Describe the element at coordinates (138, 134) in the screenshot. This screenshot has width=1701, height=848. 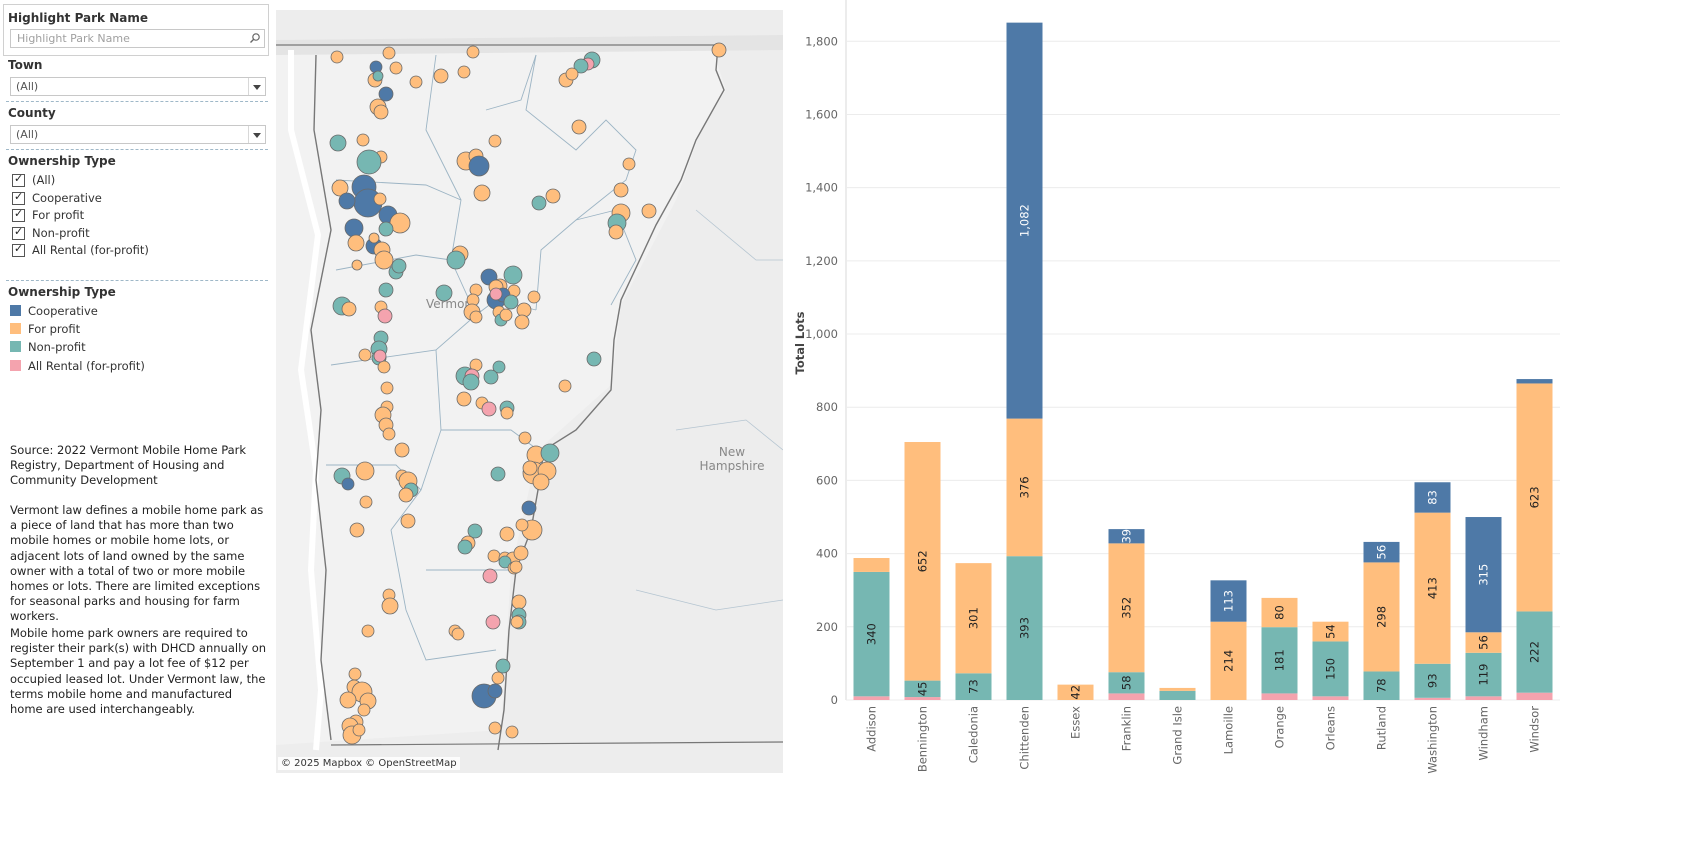
I see `county-dropdown: (All)` at that location.